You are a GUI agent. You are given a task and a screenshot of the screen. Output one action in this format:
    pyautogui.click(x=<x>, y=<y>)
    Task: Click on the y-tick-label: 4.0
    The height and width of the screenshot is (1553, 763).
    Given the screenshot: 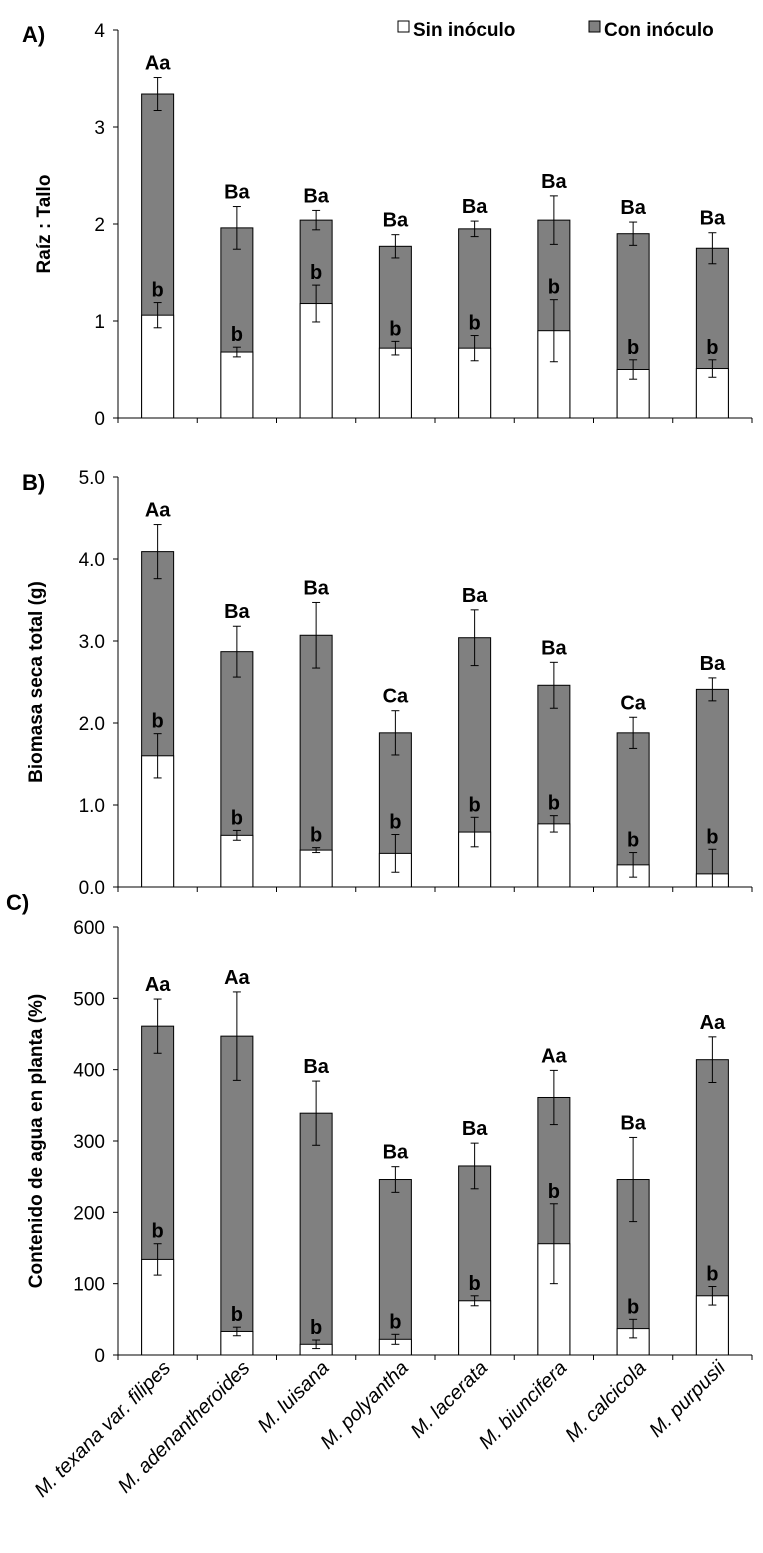 What is the action you would take?
    pyautogui.click(x=92, y=560)
    